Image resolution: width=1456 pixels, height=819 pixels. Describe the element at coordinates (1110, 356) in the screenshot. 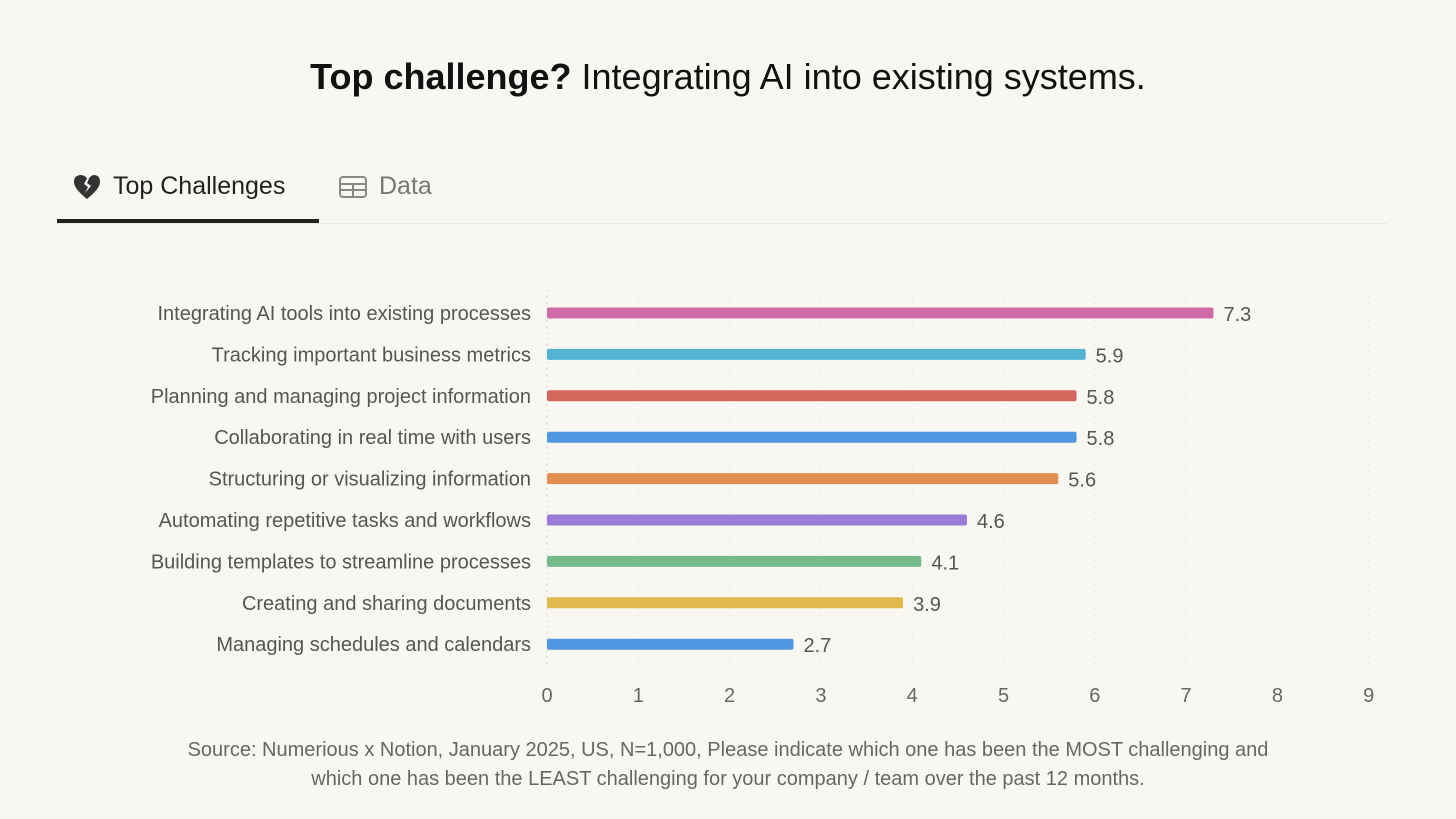

I see `data-label: 5.9` at that location.